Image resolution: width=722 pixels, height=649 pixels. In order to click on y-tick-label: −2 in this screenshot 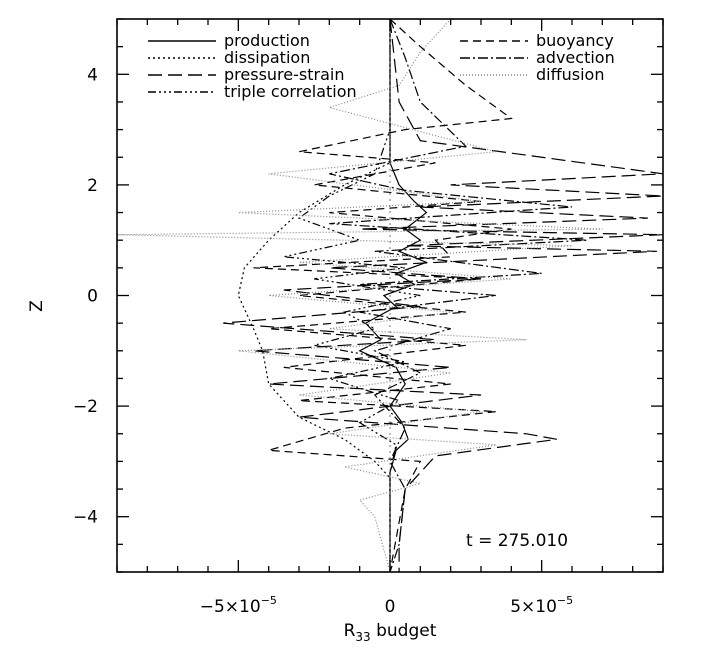, I will do `click(85, 407)`.